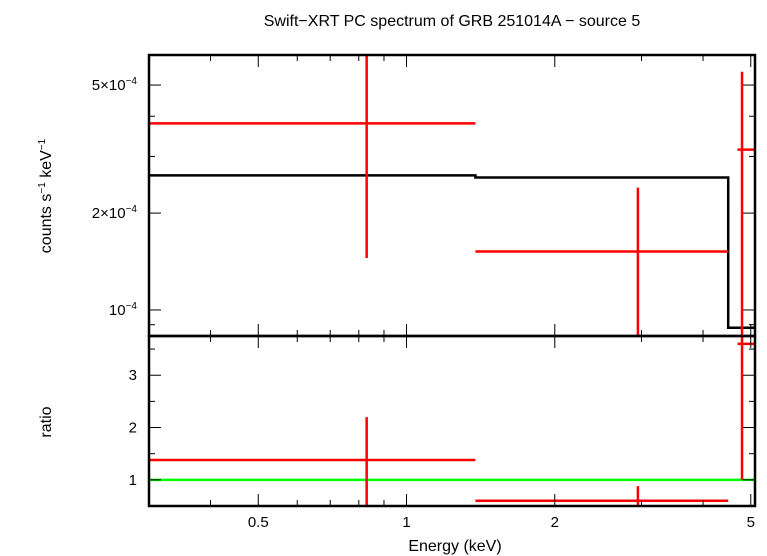 The width and height of the screenshot is (767, 556). I want to click on y-axis-label-text: counts s, so click(46, 224).